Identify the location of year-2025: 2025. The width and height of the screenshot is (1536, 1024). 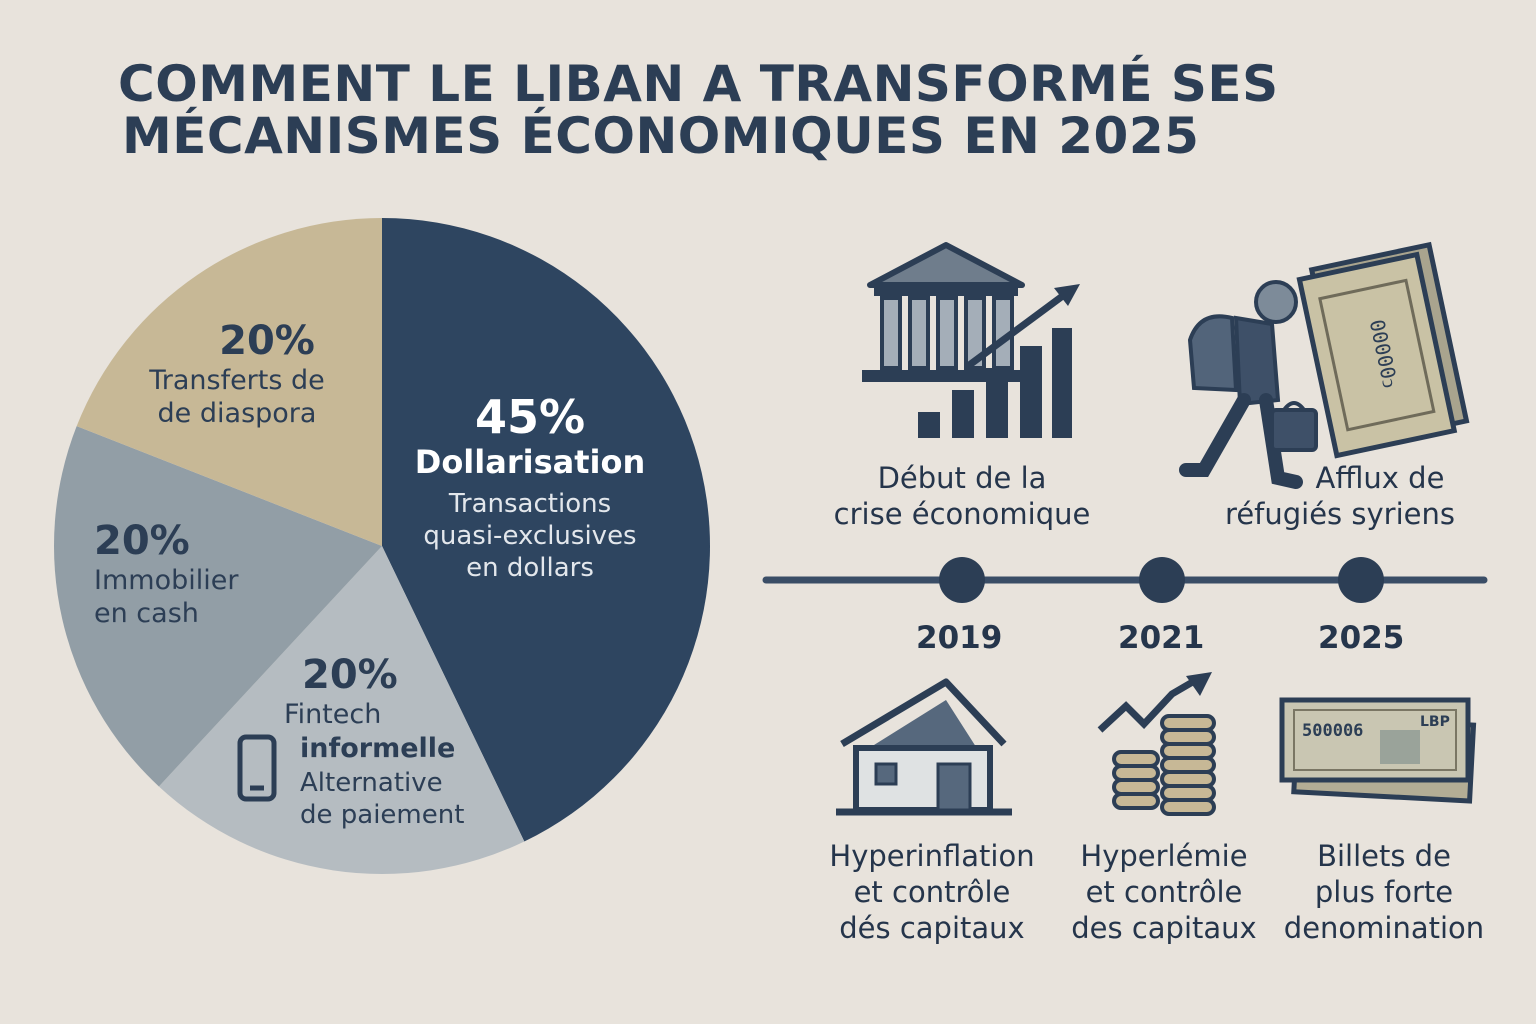
(1361, 638).